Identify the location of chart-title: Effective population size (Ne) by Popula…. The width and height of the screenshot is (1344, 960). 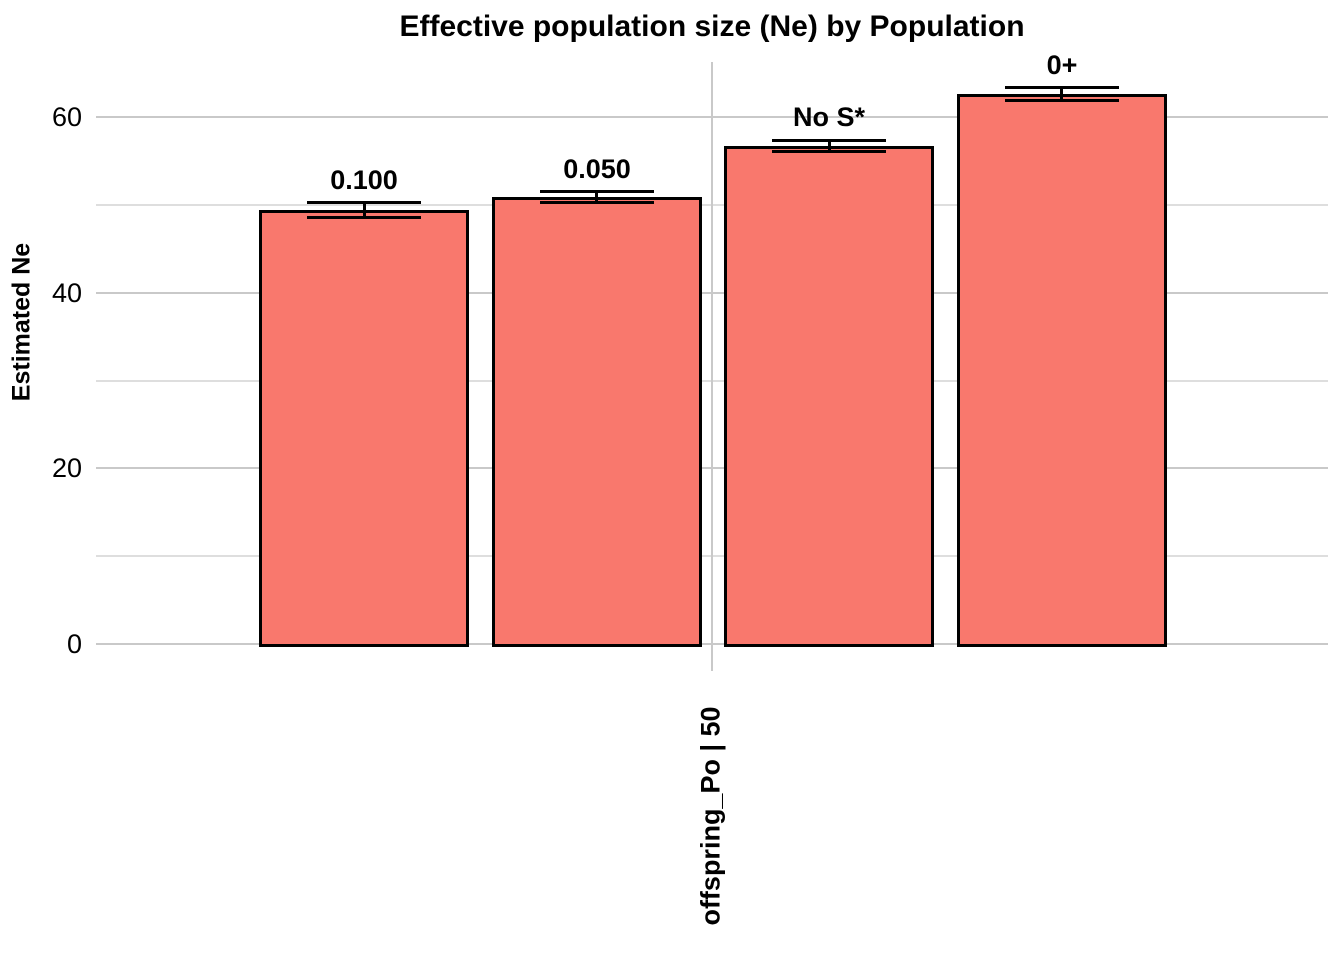
(712, 26).